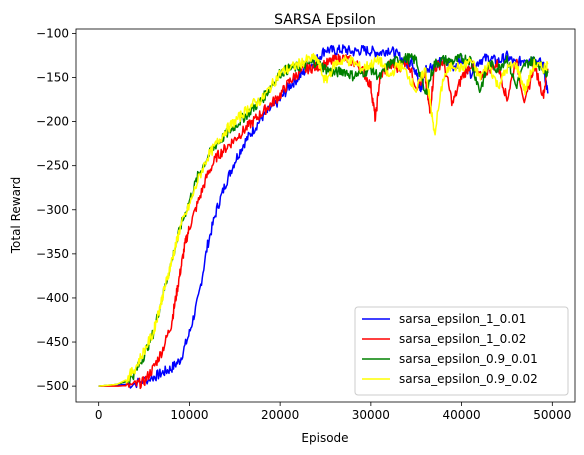 The height and width of the screenshot is (455, 584). What do you see at coordinates (99, 415) in the screenshot?
I see `x-tick-label: 0` at bounding box center [99, 415].